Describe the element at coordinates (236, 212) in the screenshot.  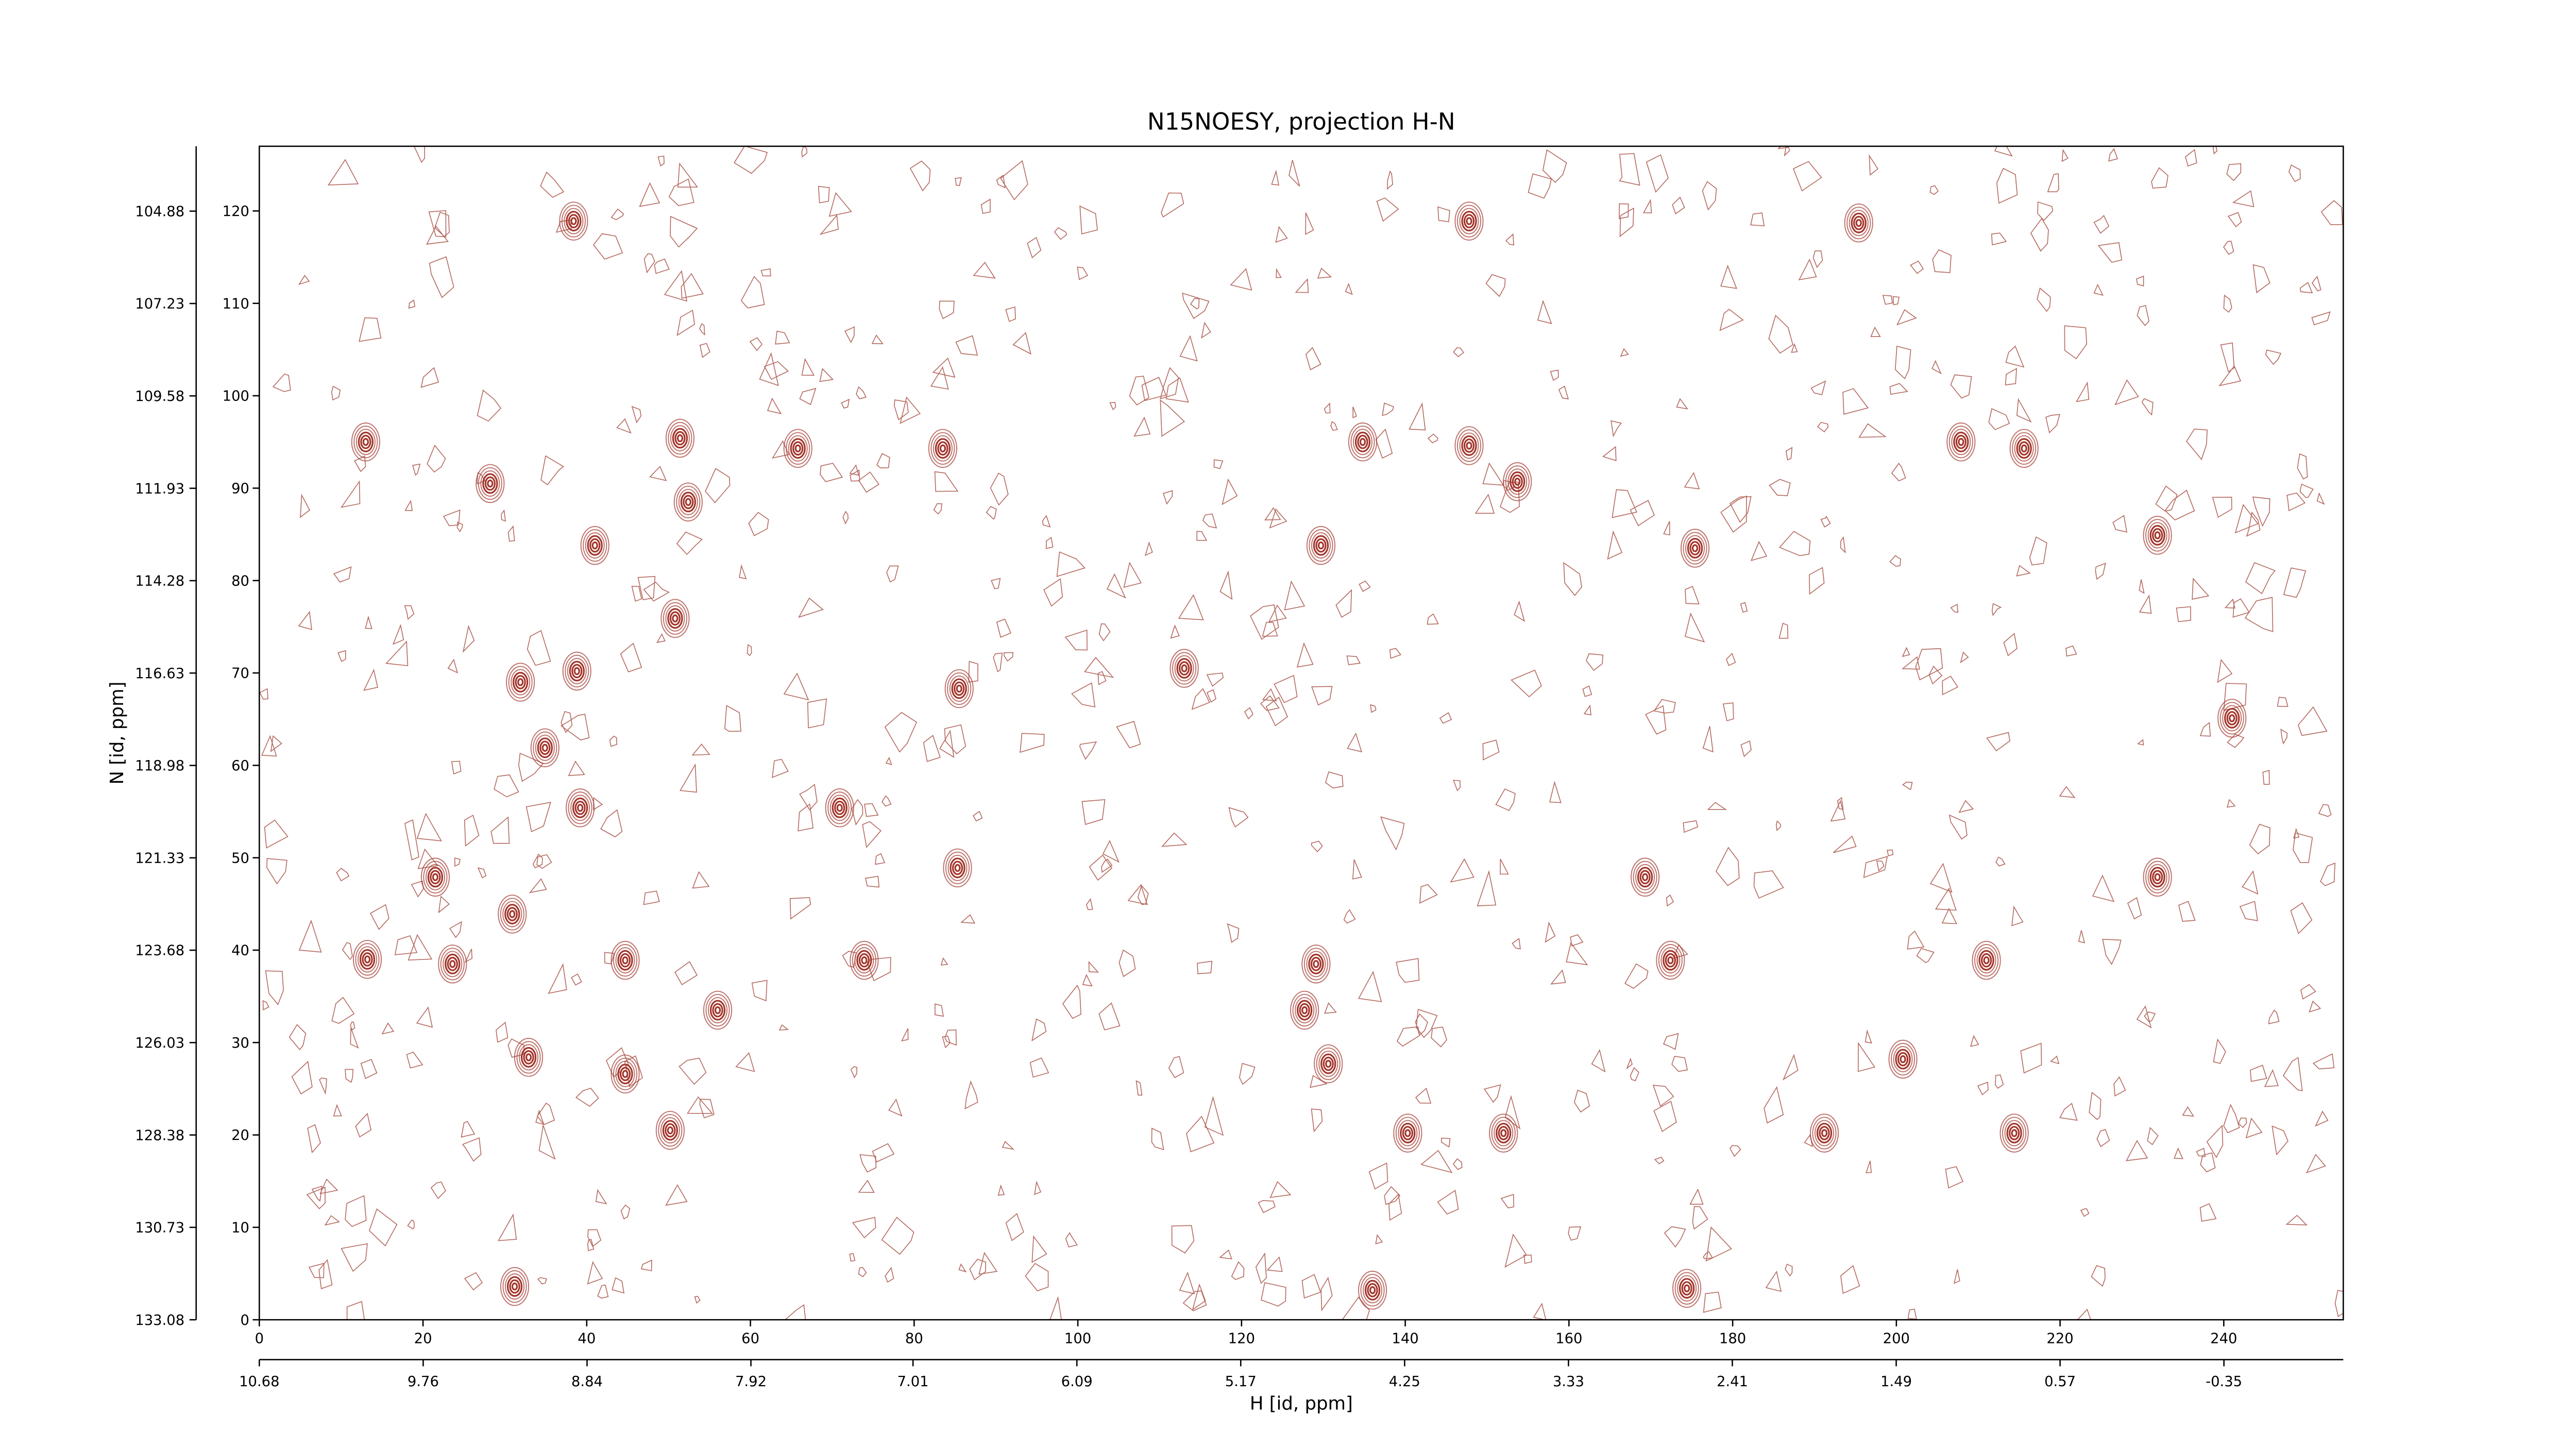
I see `y-tick-label: 120` at that location.